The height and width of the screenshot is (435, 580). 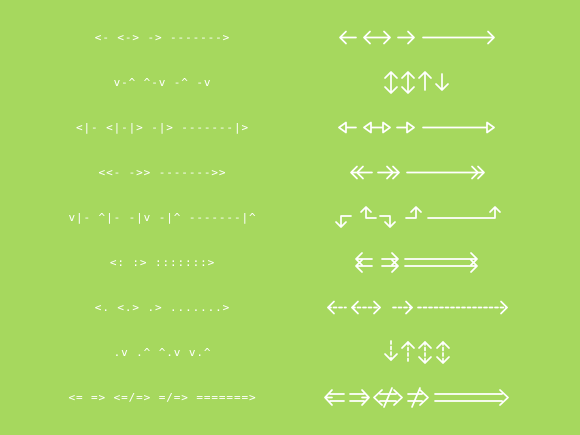 I want to click on up-down-arrow-icon, so click(x=408, y=82).